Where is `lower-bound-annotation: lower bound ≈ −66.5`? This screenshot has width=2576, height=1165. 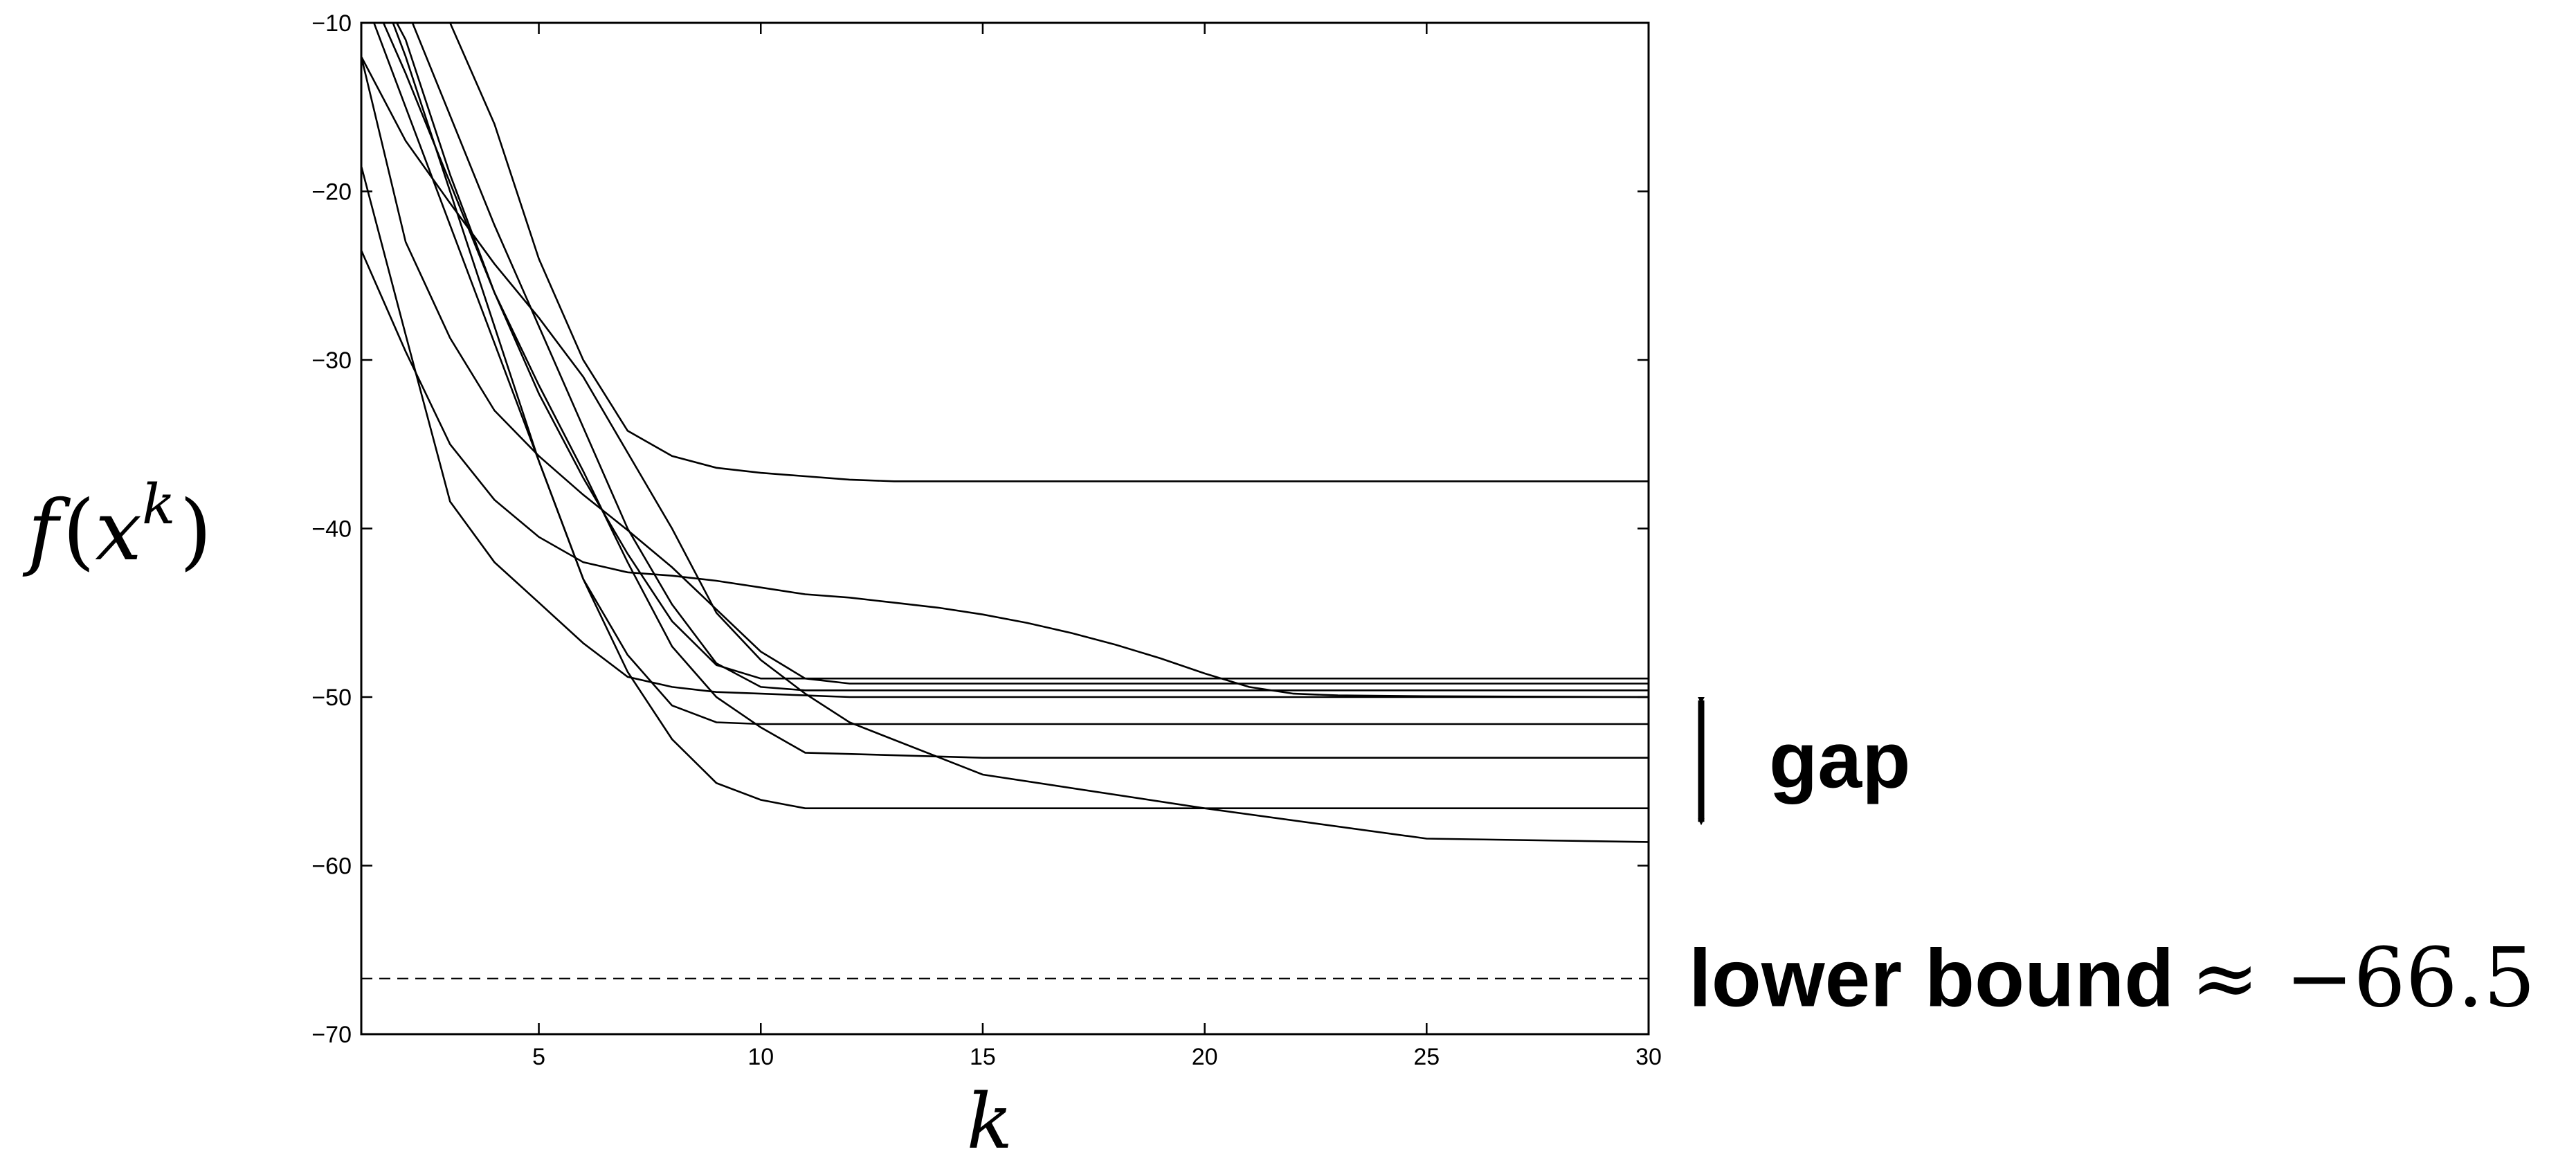 lower-bound-annotation: lower bound ≈ −66.5 is located at coordinates (2112, 978).